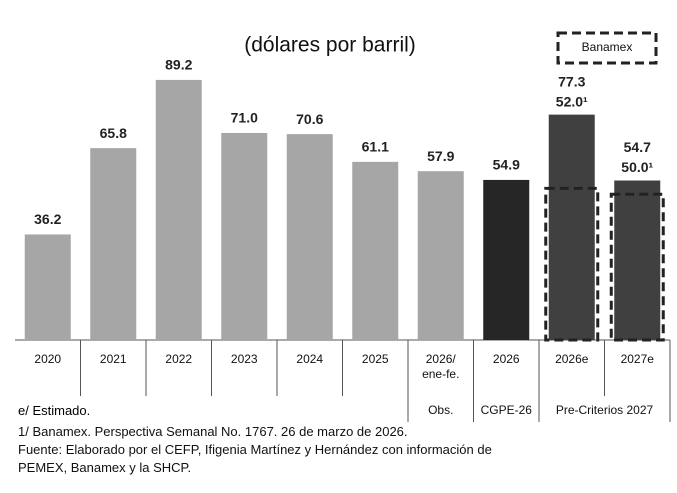 This screenshot has height=493, width=677. I want to click on x-tick-label: 2027e, so click(637, 359).